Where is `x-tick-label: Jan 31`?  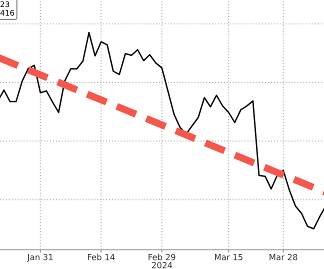
x-tick-label: Jan 31 is located at coordinates (39, 258).